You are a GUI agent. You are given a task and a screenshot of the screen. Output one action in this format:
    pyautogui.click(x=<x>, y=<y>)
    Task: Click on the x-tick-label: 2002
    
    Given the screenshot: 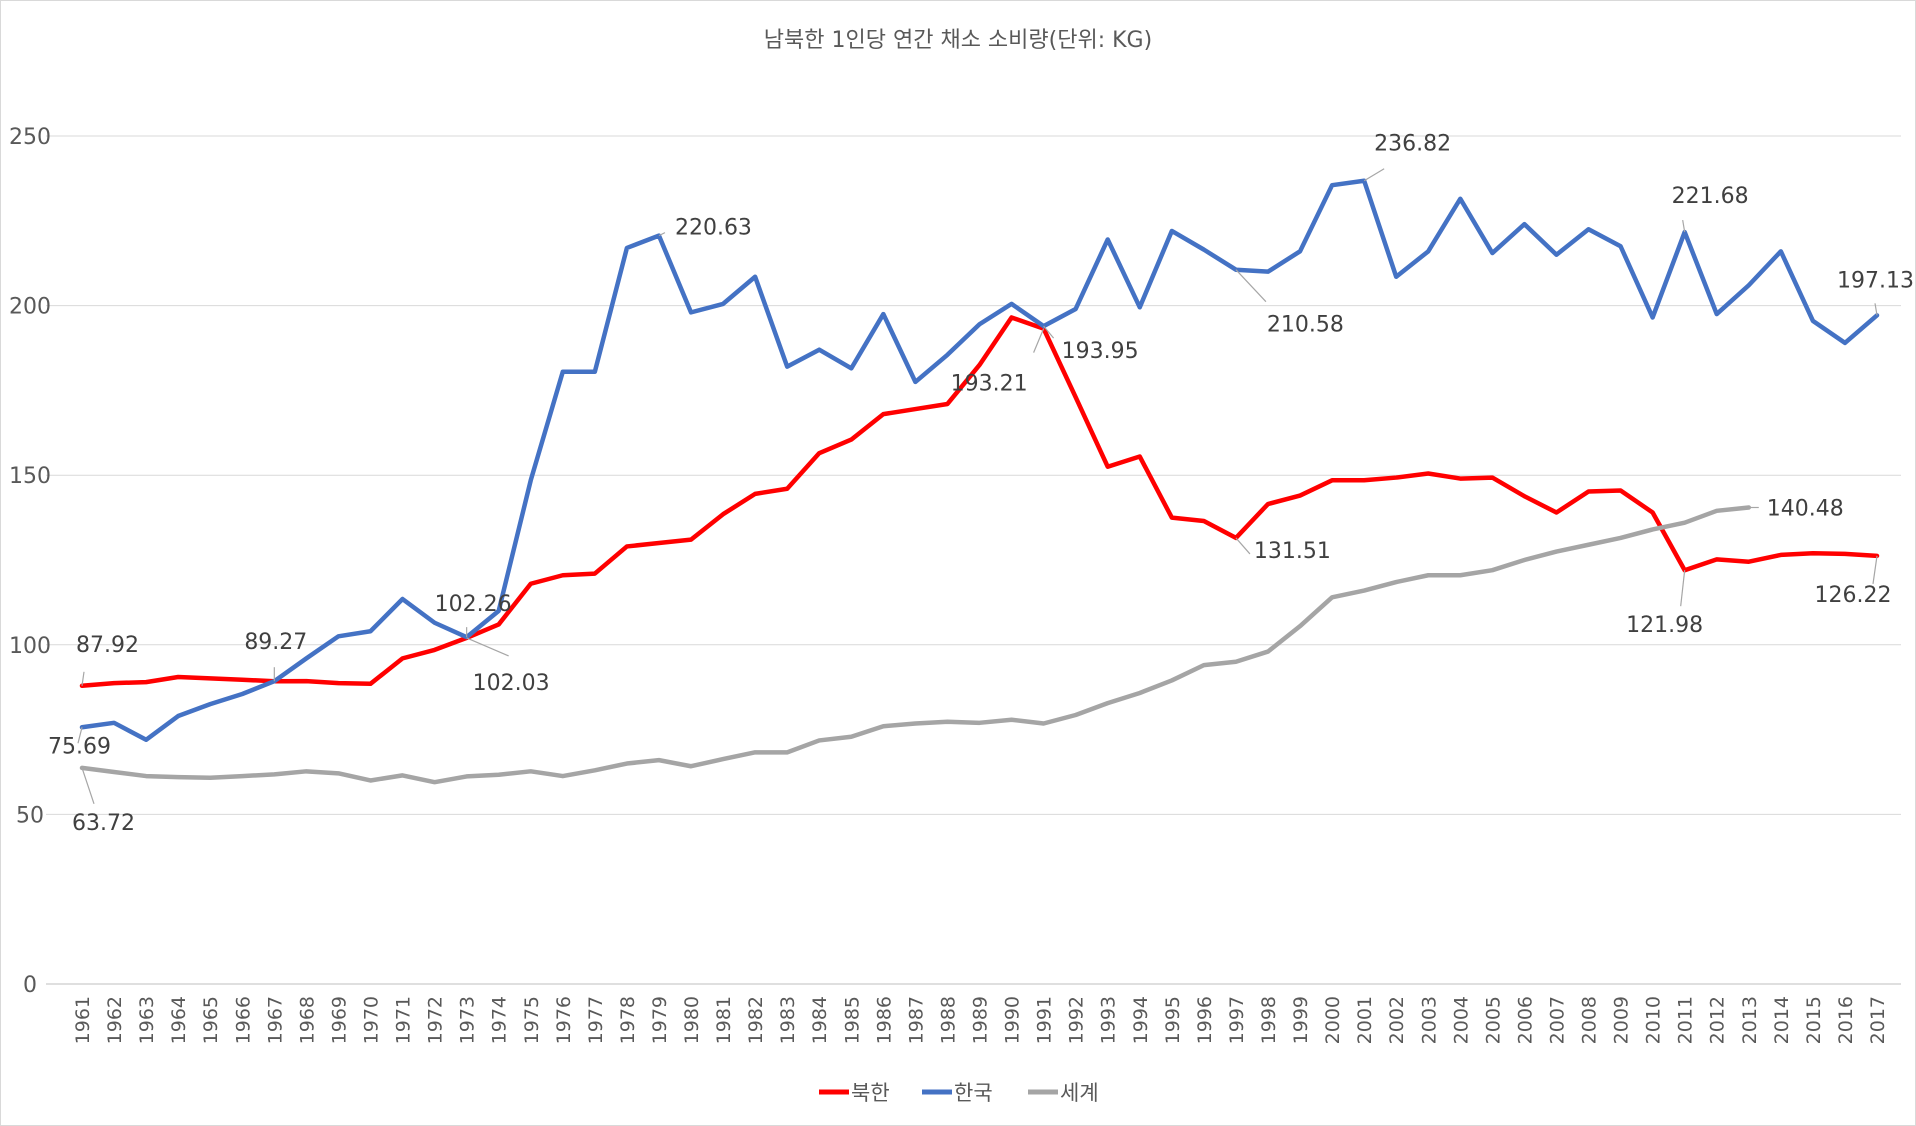 What is the action you would take?
    pyautogui.click(x=1397, y=1020)
    